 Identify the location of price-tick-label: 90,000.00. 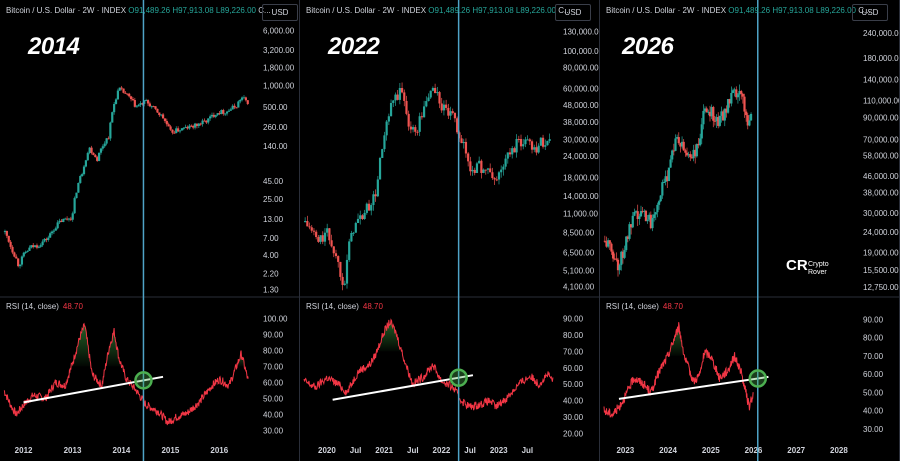
(881, 118).